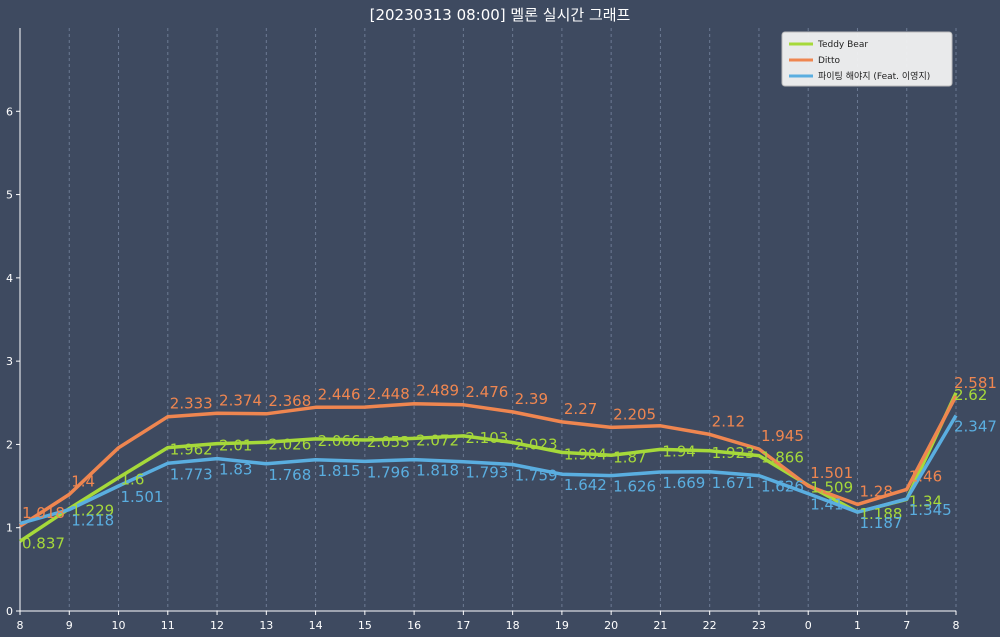  I want to click on data-label: 1.768, so click(289, 475).